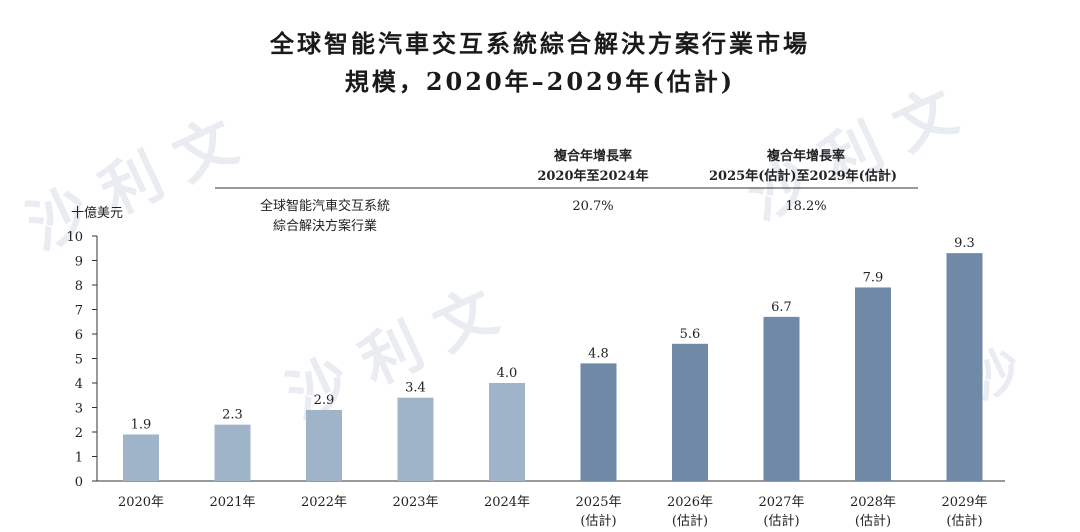  I want to click on x-tick-label: 2020年, so click(141, 502).